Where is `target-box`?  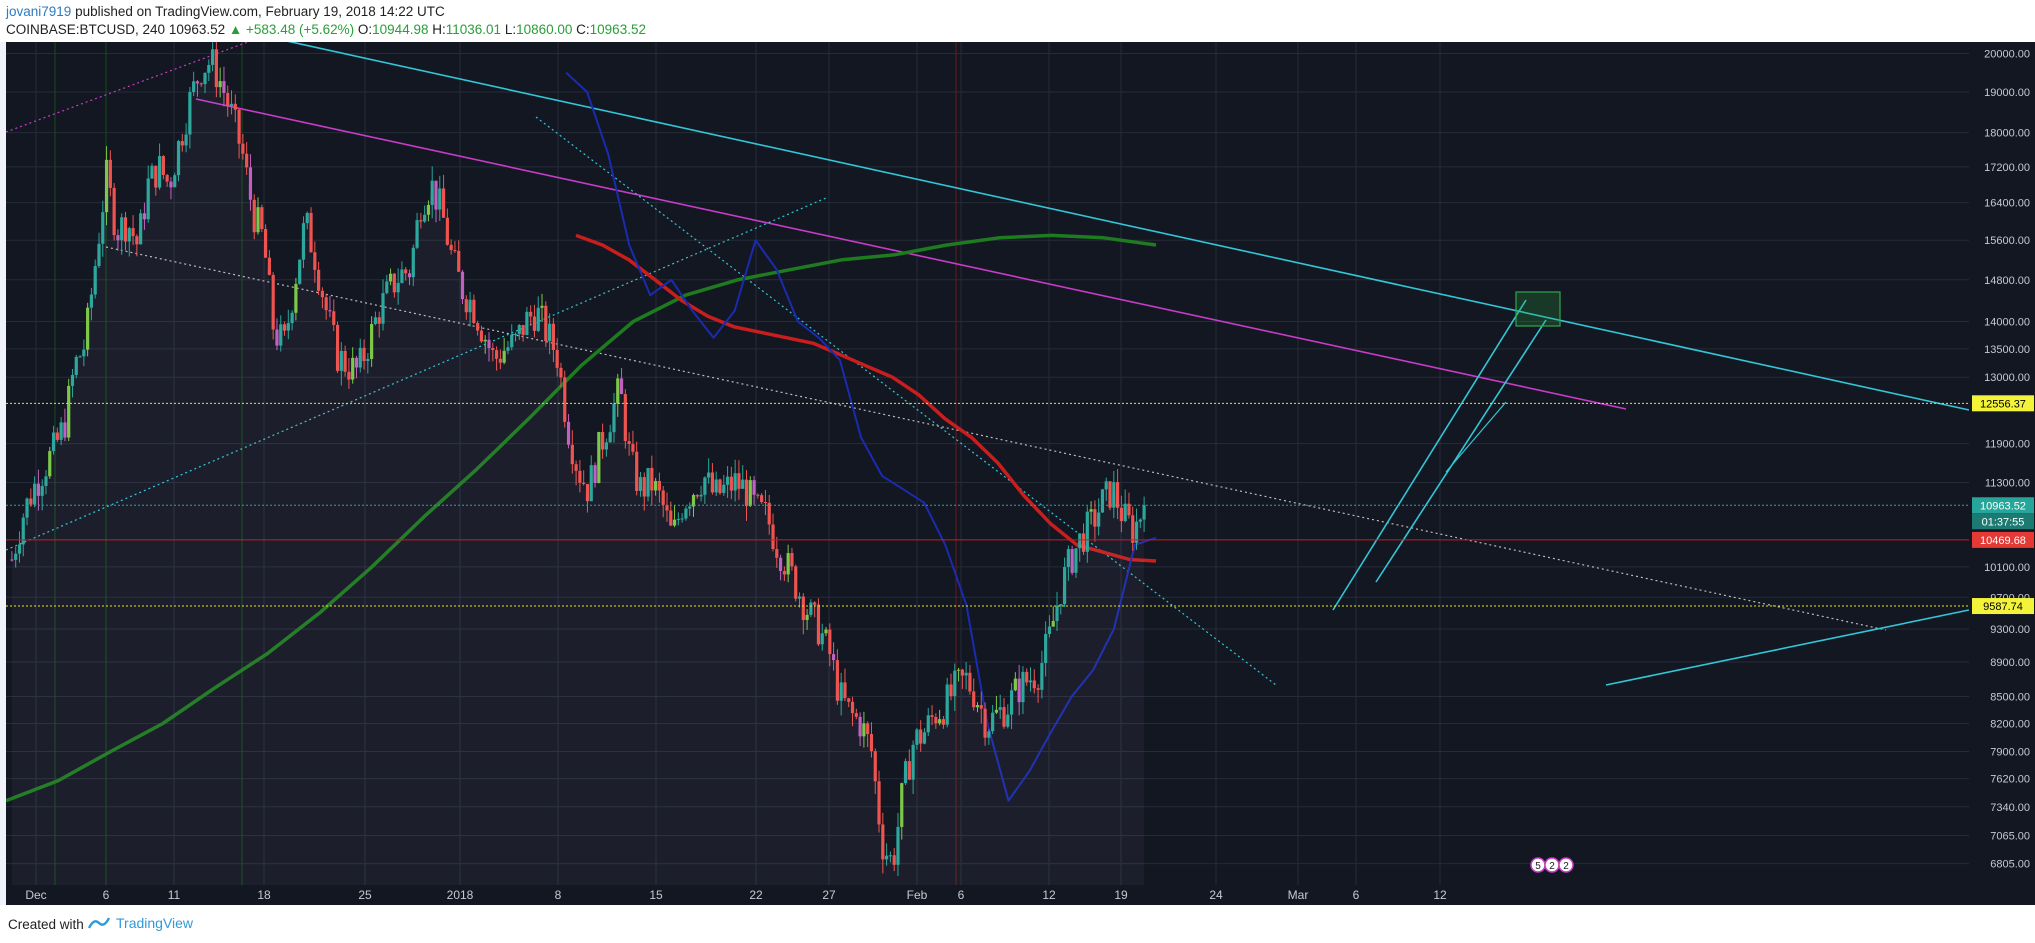
target-box is located at coordinates (1538, 309).